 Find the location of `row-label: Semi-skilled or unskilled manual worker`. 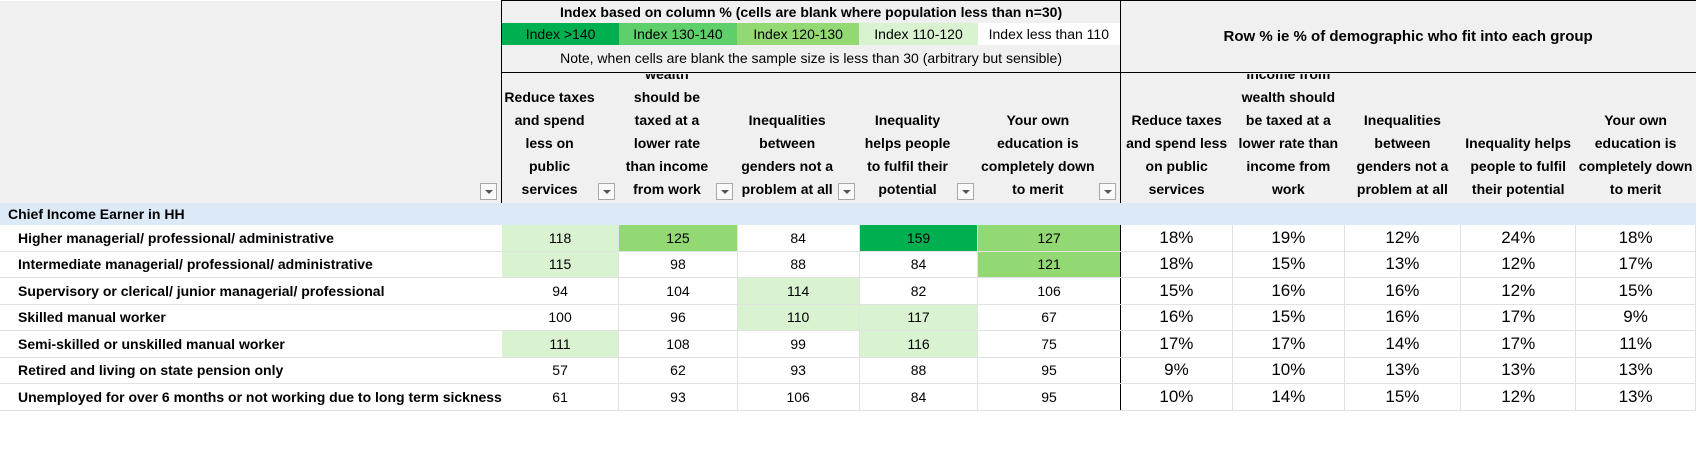

row-label: Semi-skilled or unskilled manual worker is located at coordinates (251, 344).